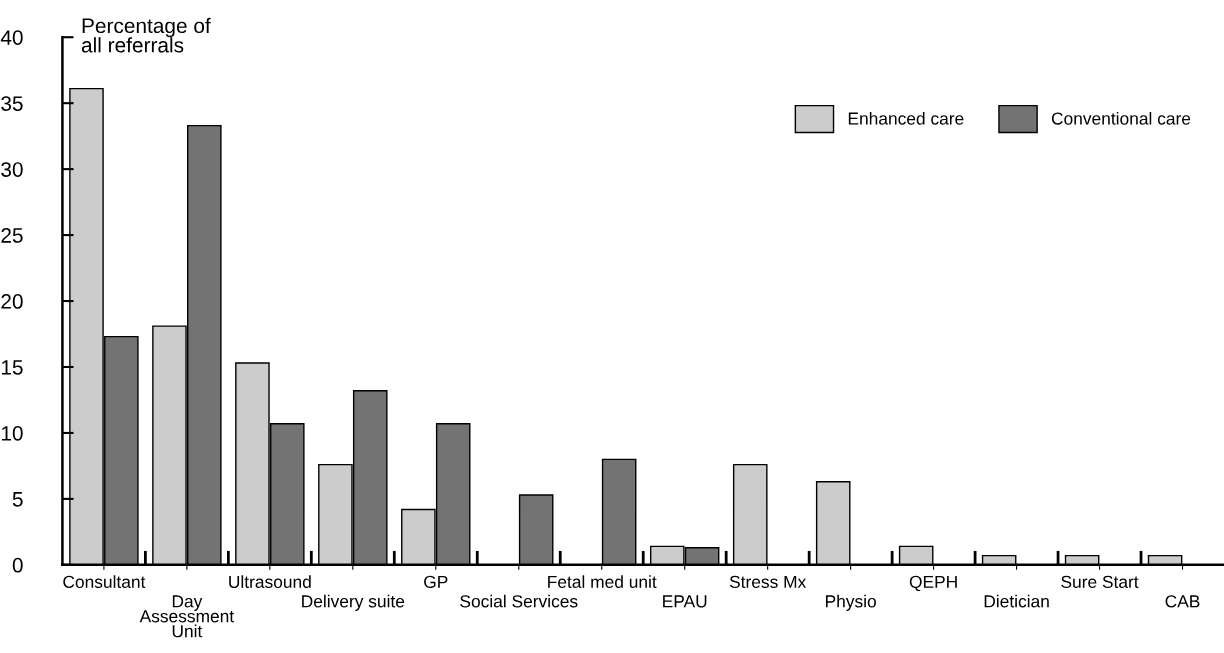  I want to click on y-tick-label: 40, so click(11, 37).